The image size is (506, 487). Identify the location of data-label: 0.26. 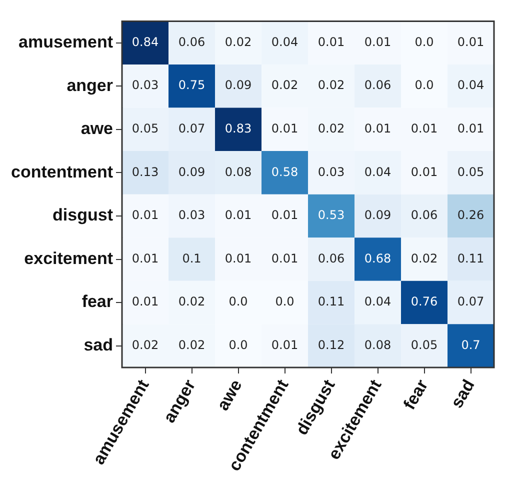
(470, 215).